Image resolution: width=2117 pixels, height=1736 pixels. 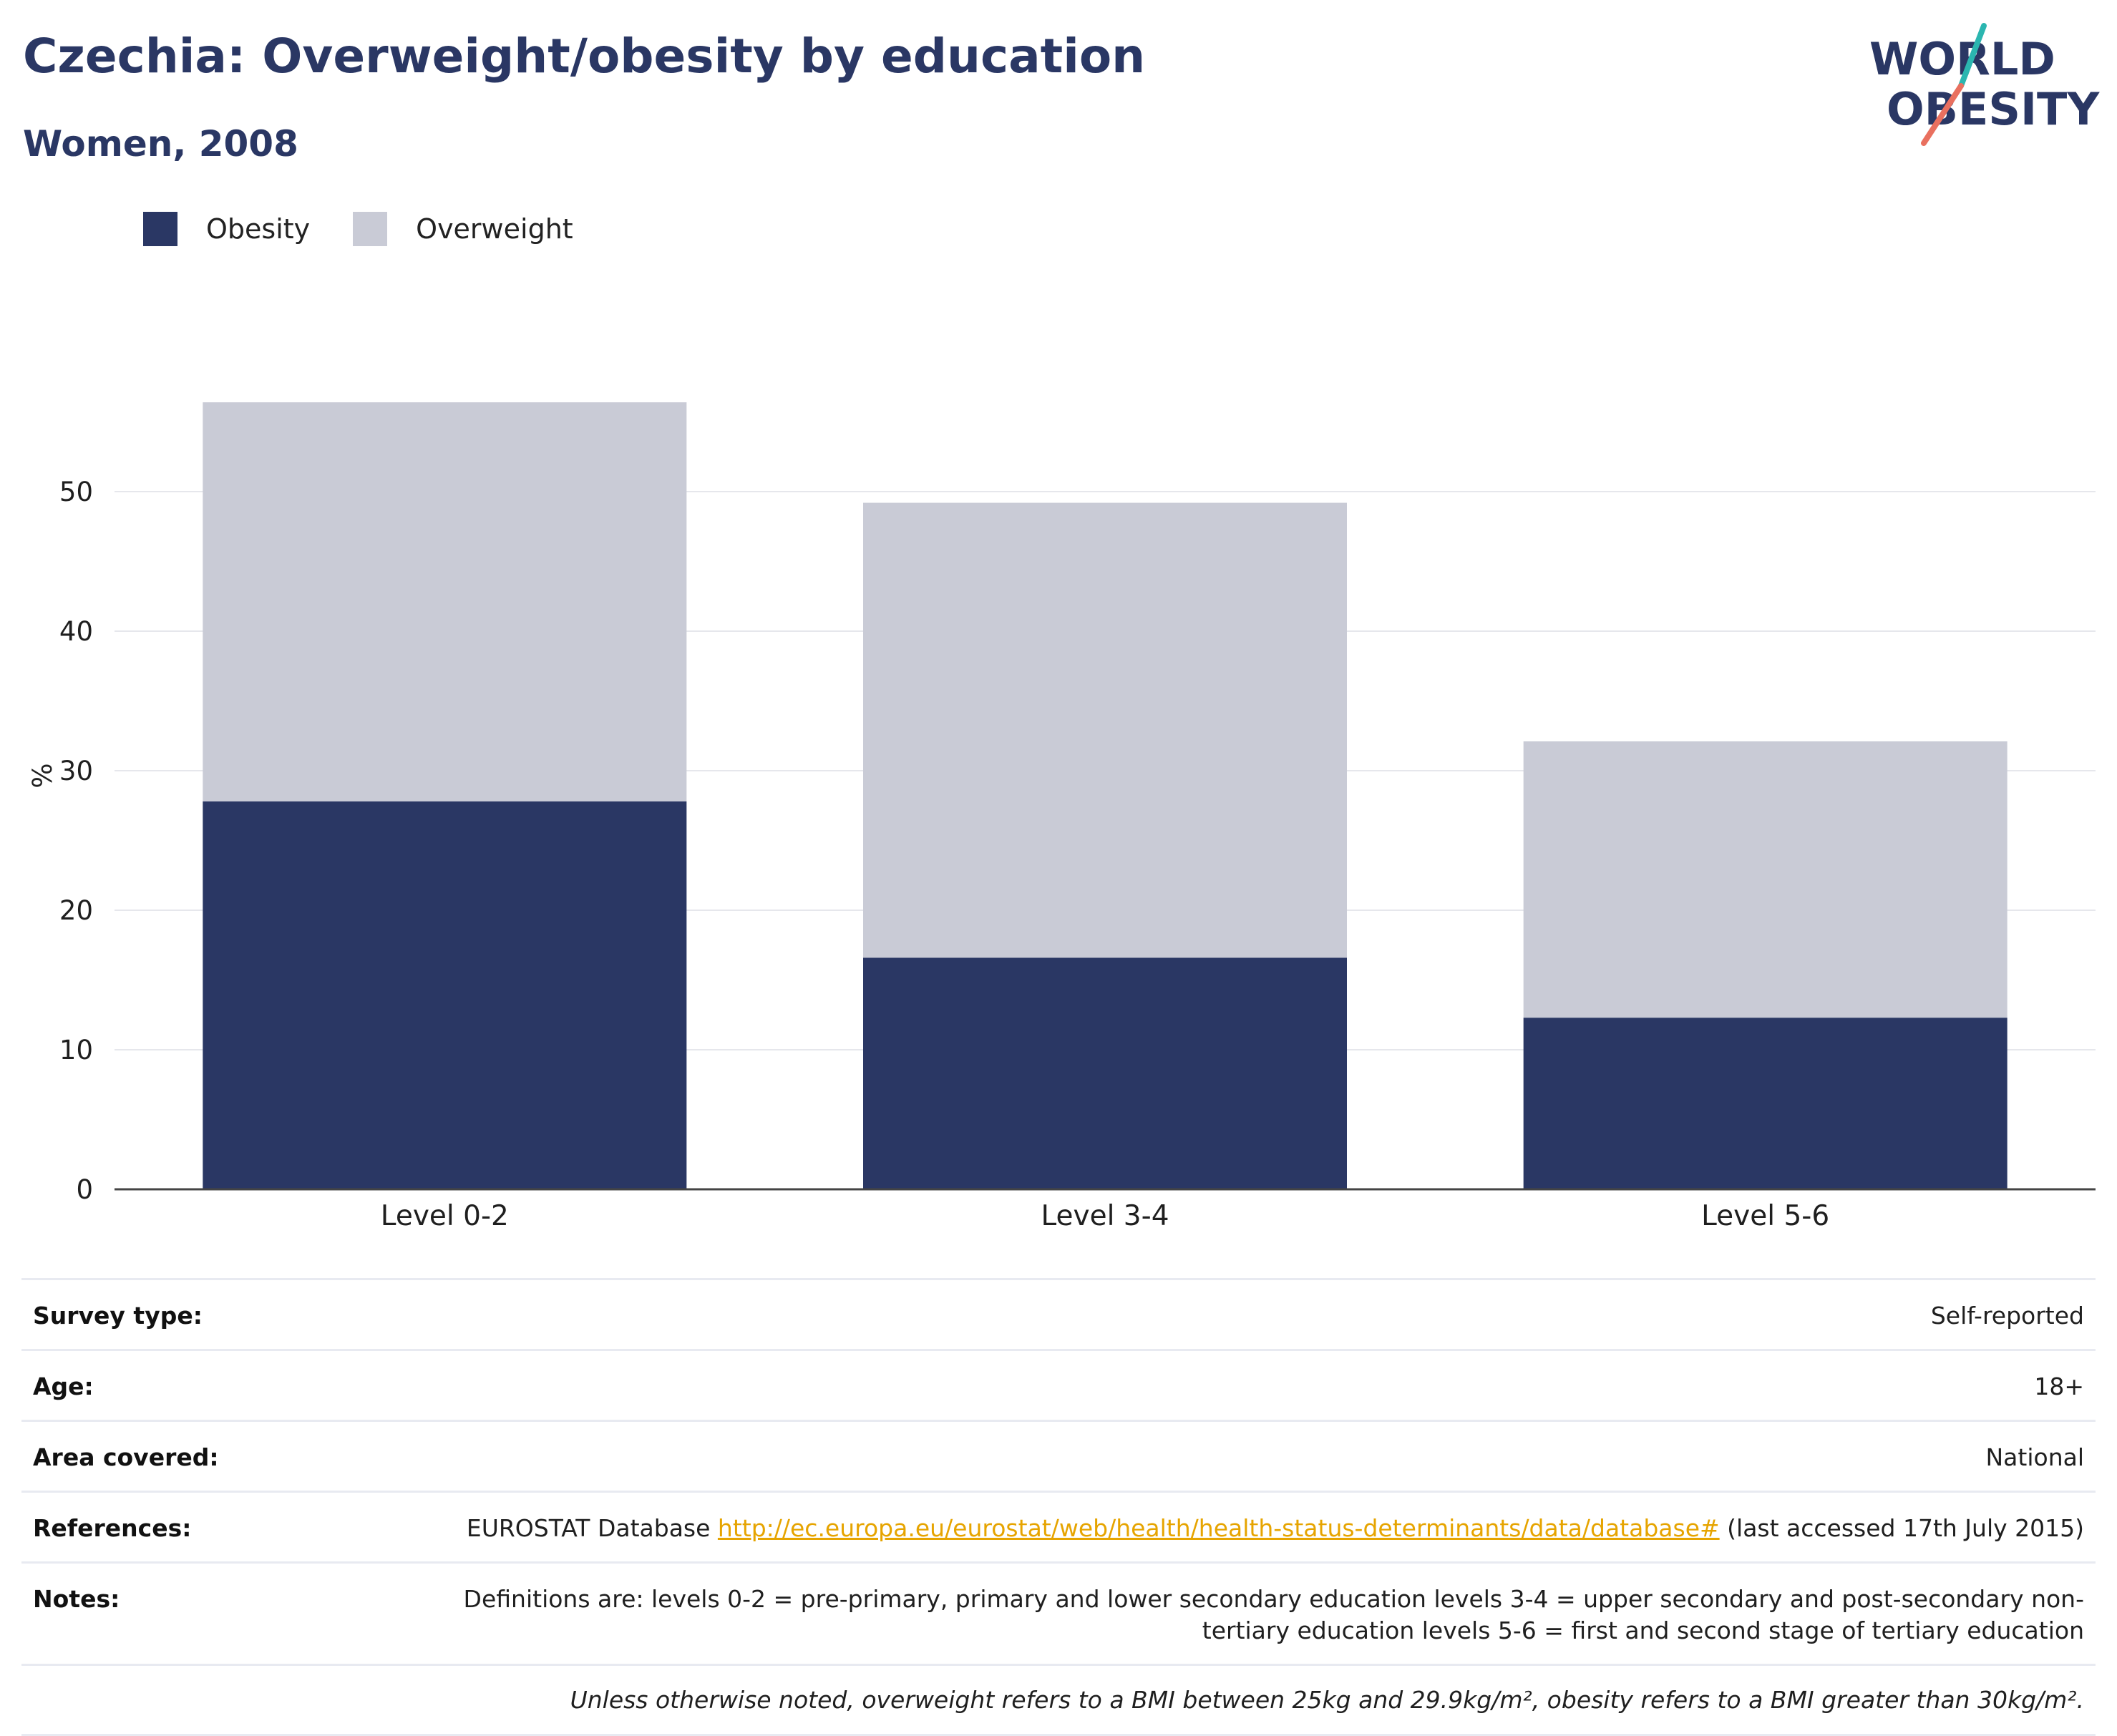 What do you see at coordinates (76, 771) in the screenshot?
I see `y-tick-label: 30` at bounding box center [76, 771].